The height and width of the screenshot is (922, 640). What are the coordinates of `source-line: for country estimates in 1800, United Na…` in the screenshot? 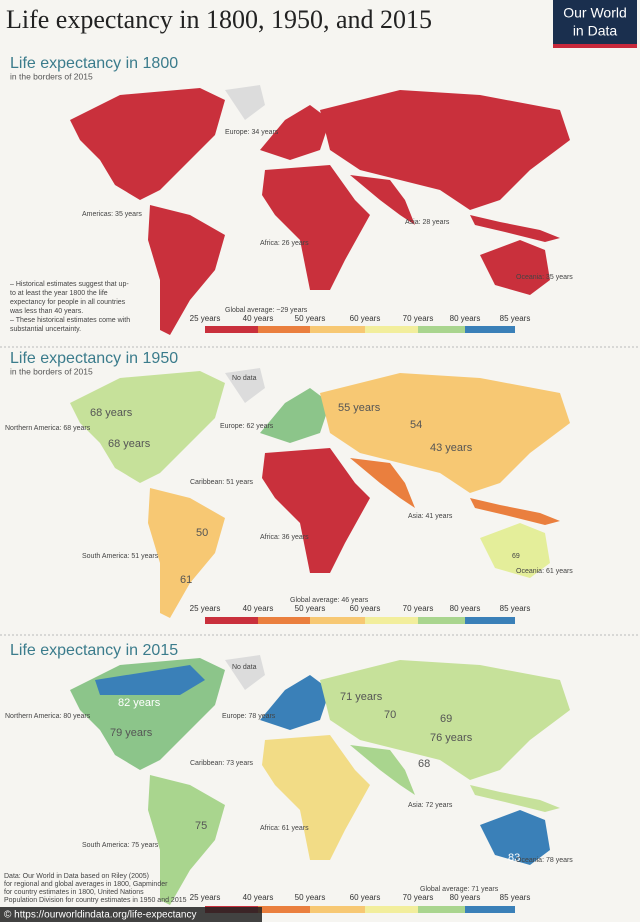 It's located at (74, 892).